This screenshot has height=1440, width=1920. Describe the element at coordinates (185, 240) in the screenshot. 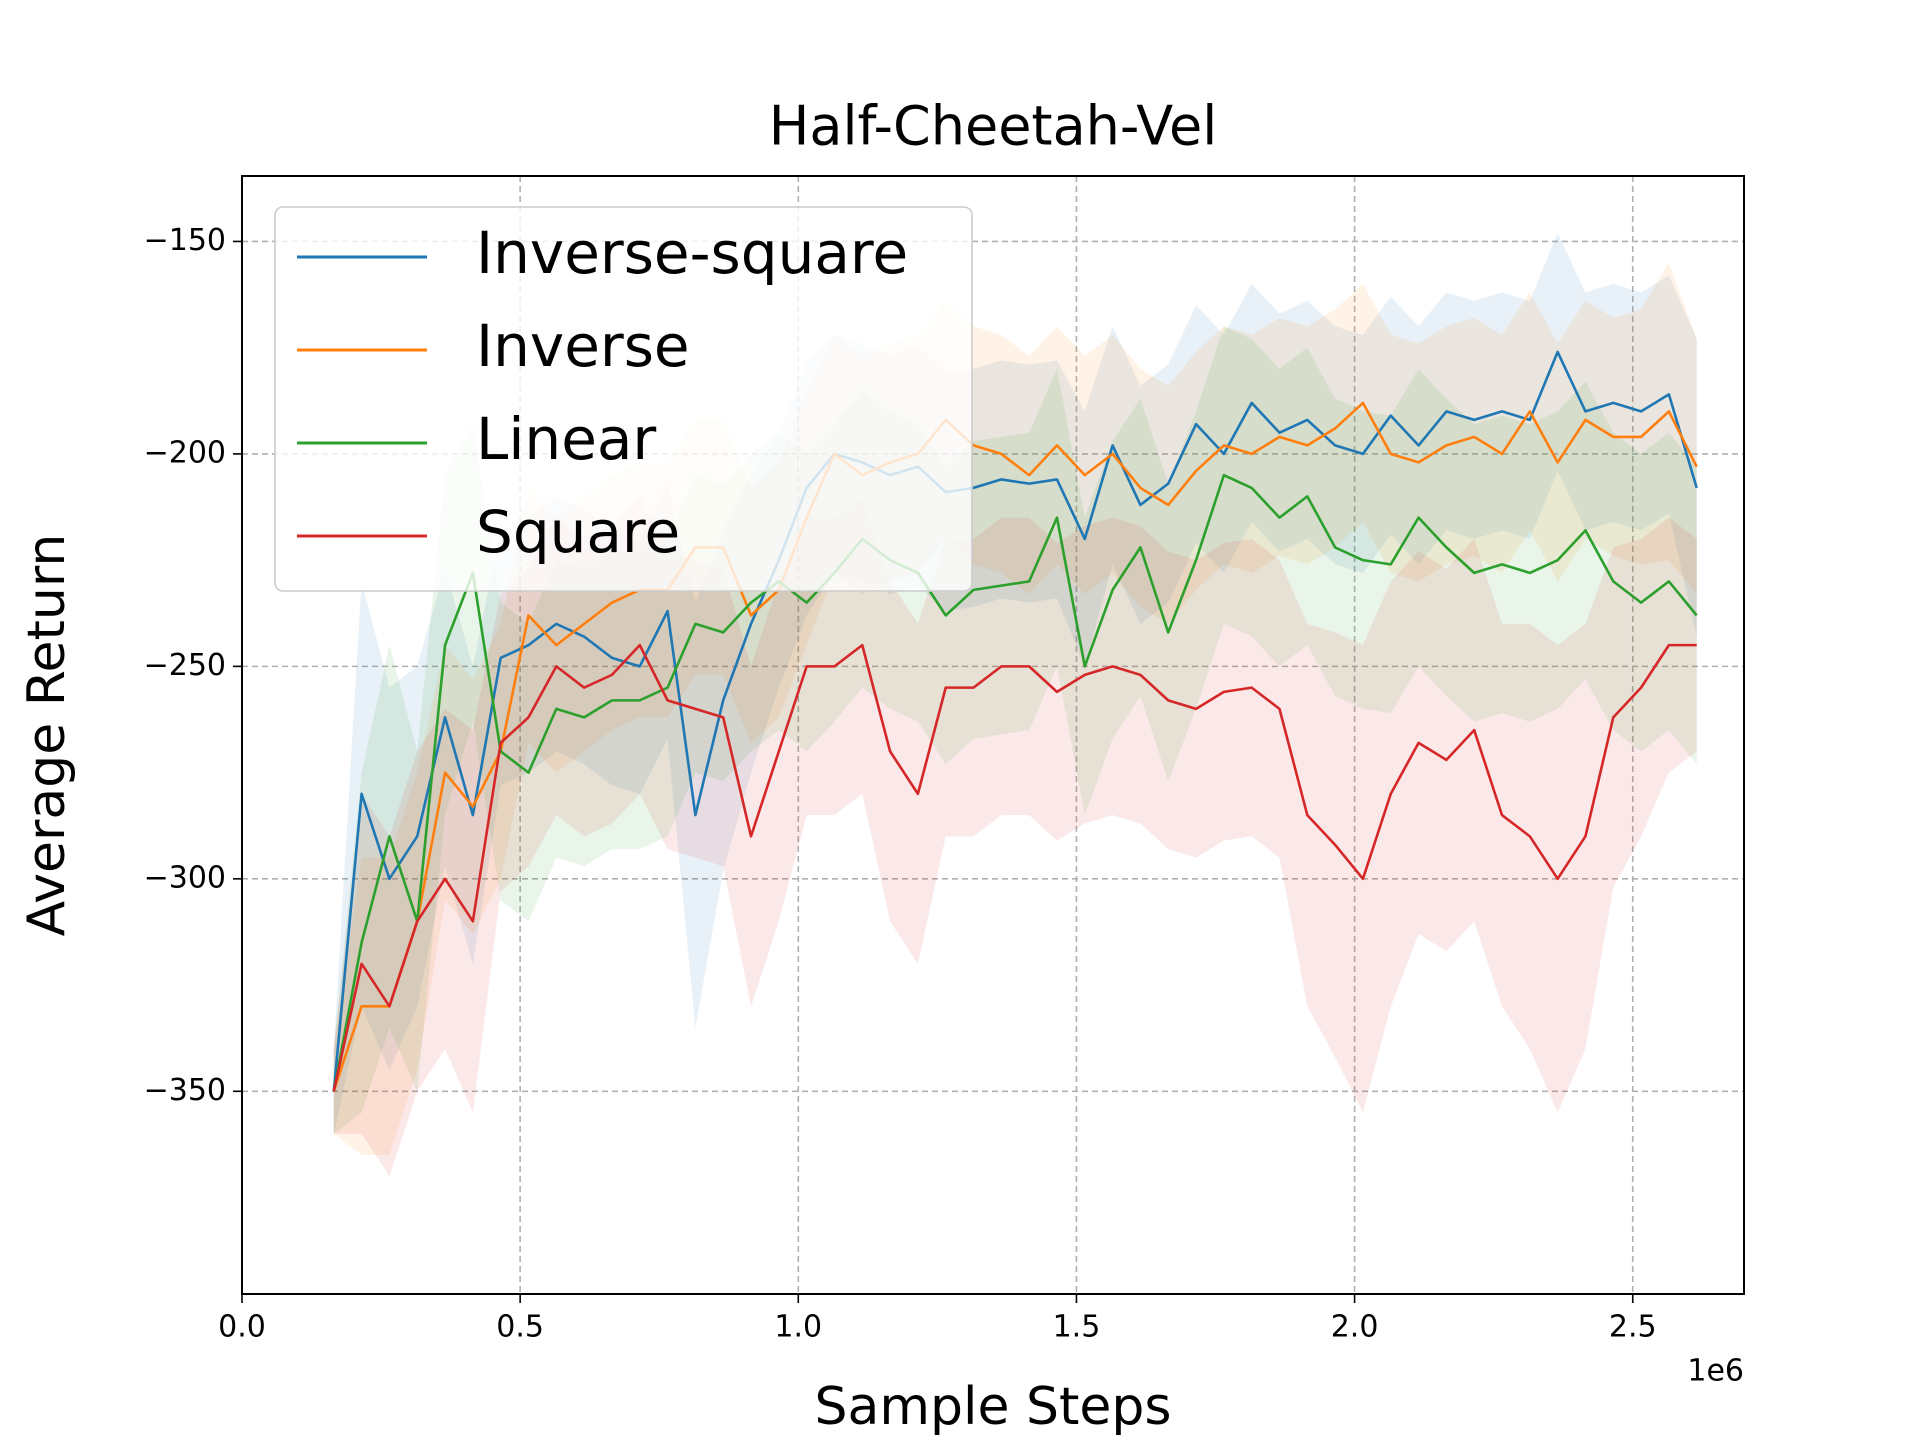

I see `y-tick-label: −150` at that location.